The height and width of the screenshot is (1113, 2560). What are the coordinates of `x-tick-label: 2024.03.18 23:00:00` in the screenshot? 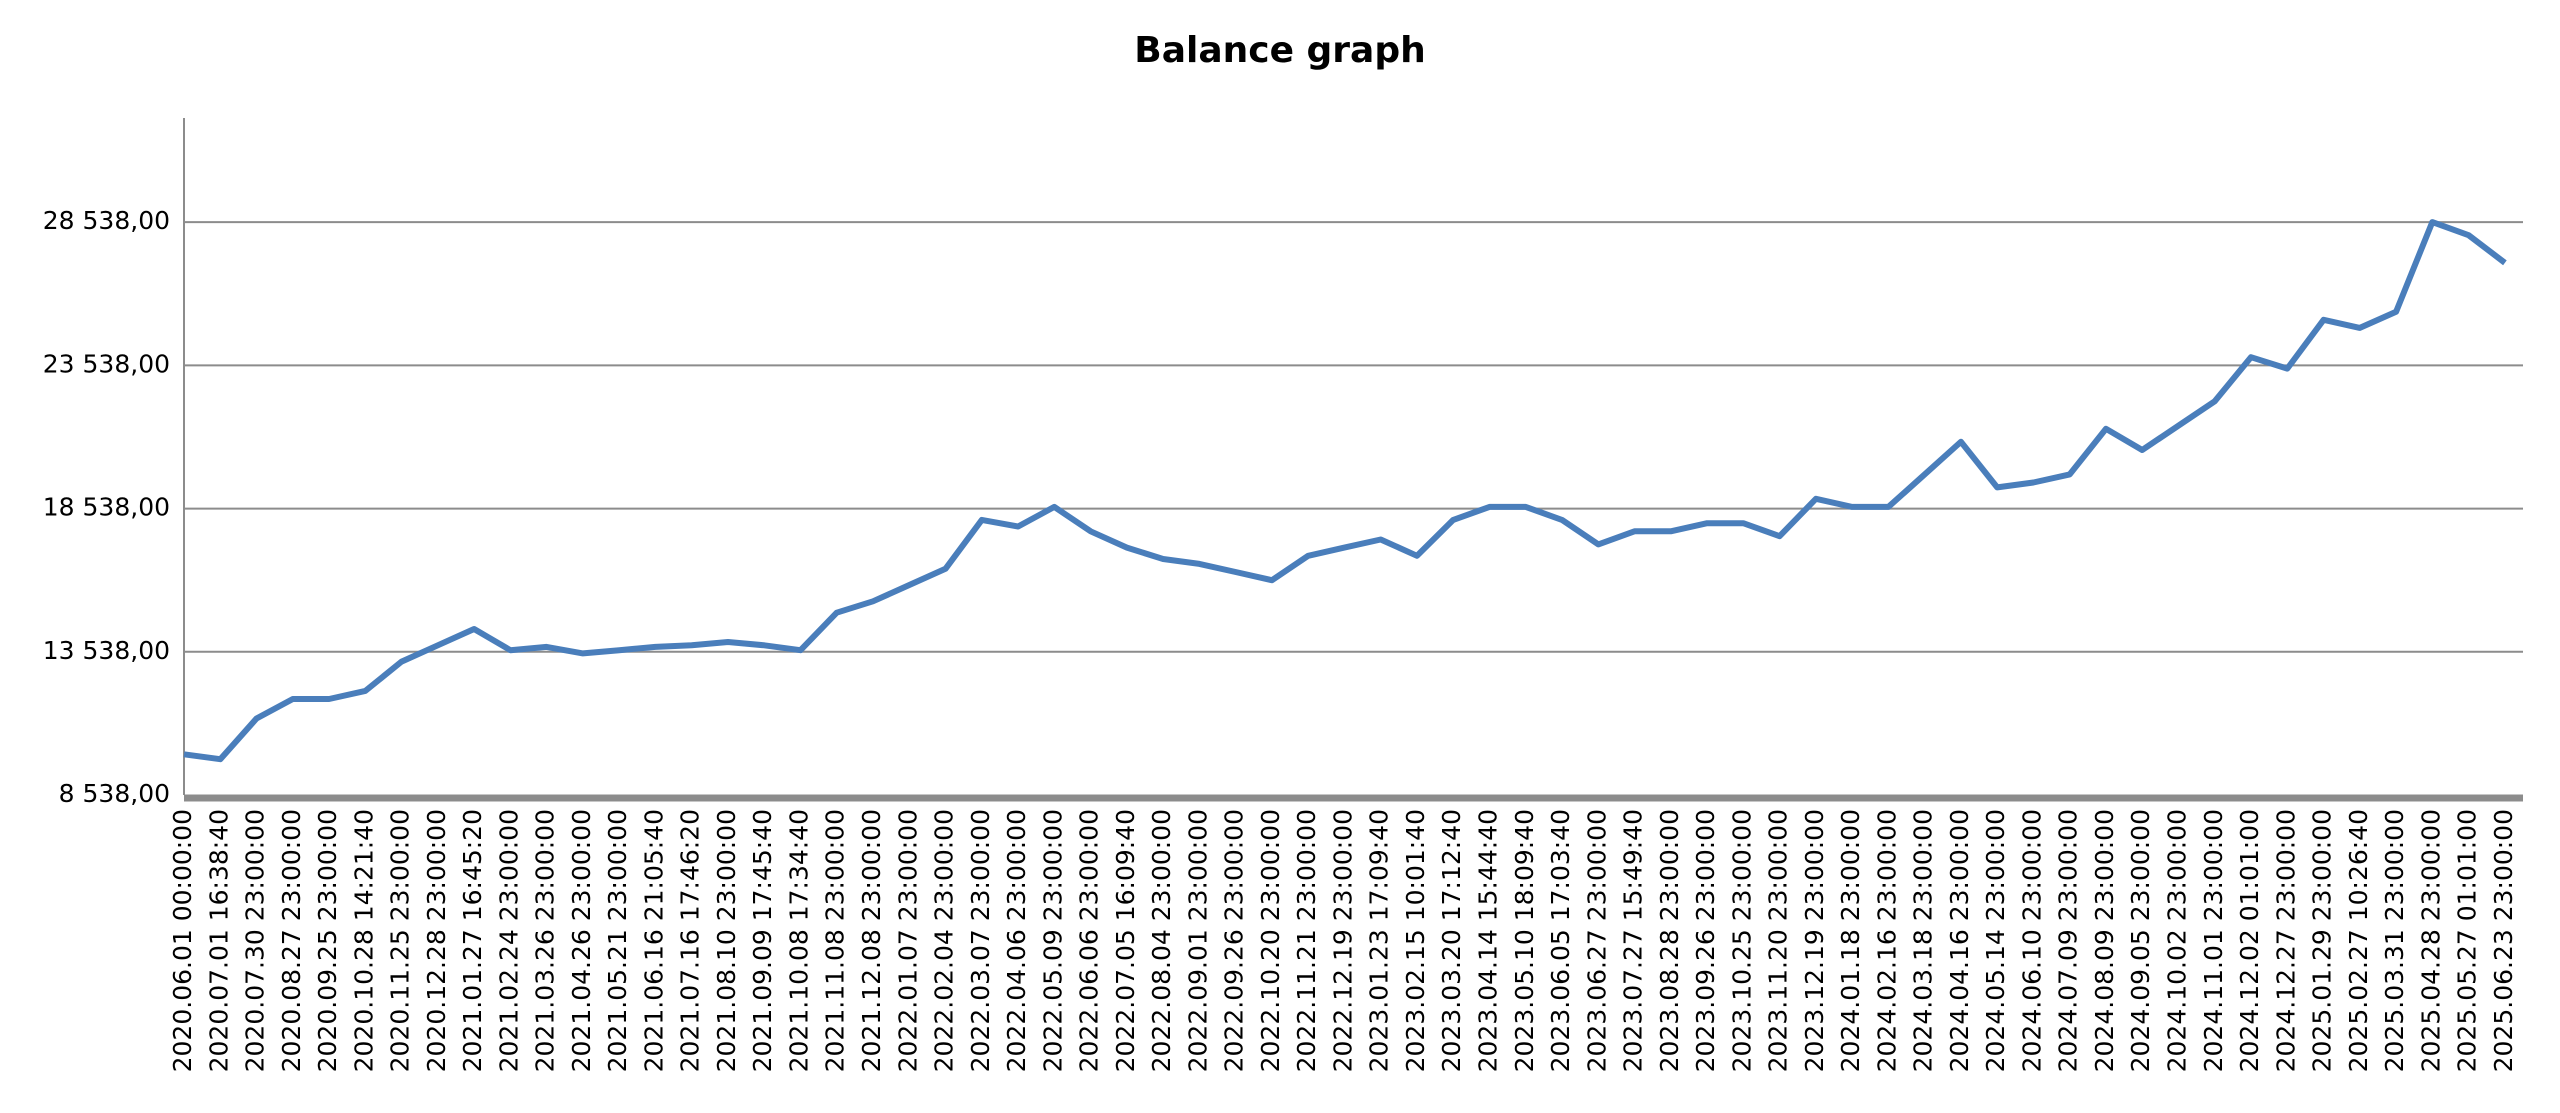 It's located at (1923, 940).